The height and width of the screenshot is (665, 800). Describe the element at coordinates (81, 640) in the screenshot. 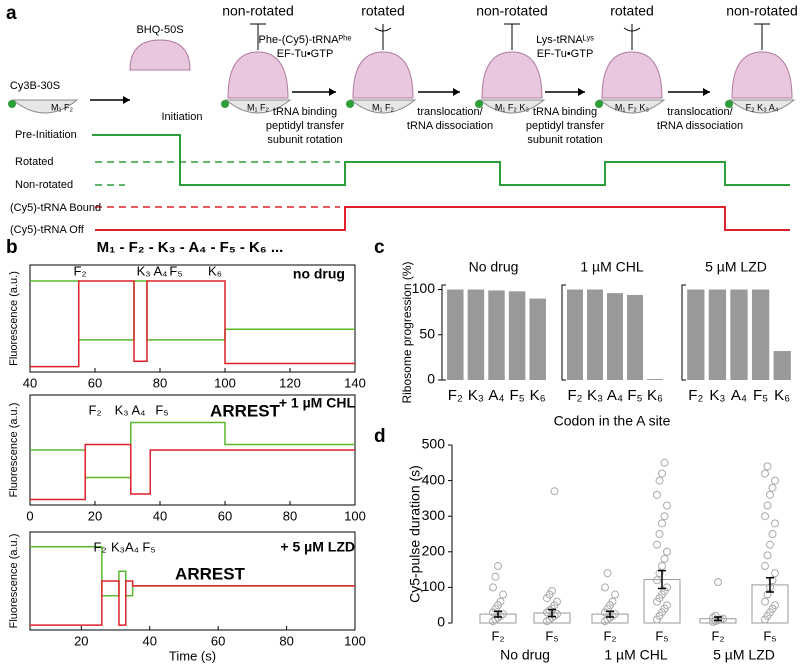

I see `x-tick-label: 20` at that location.